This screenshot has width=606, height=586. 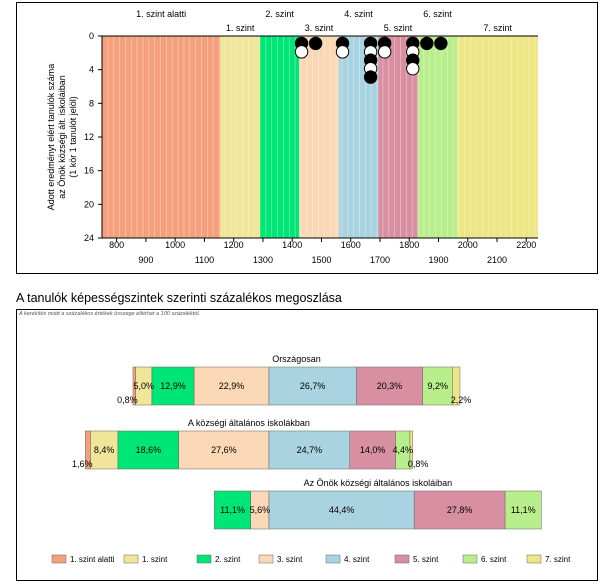 I want to click on y-axis-label-line: Adott eredményt elért tanulók száma, so click(x=51, y=137).